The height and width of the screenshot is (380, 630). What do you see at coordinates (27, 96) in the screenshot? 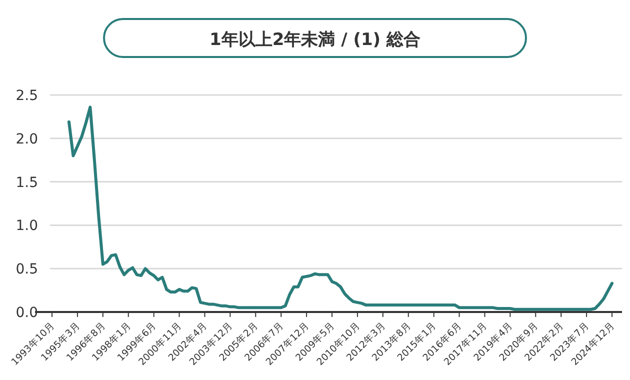
I see `y-tick-label: 2.5` at bounding box center [27, 96].